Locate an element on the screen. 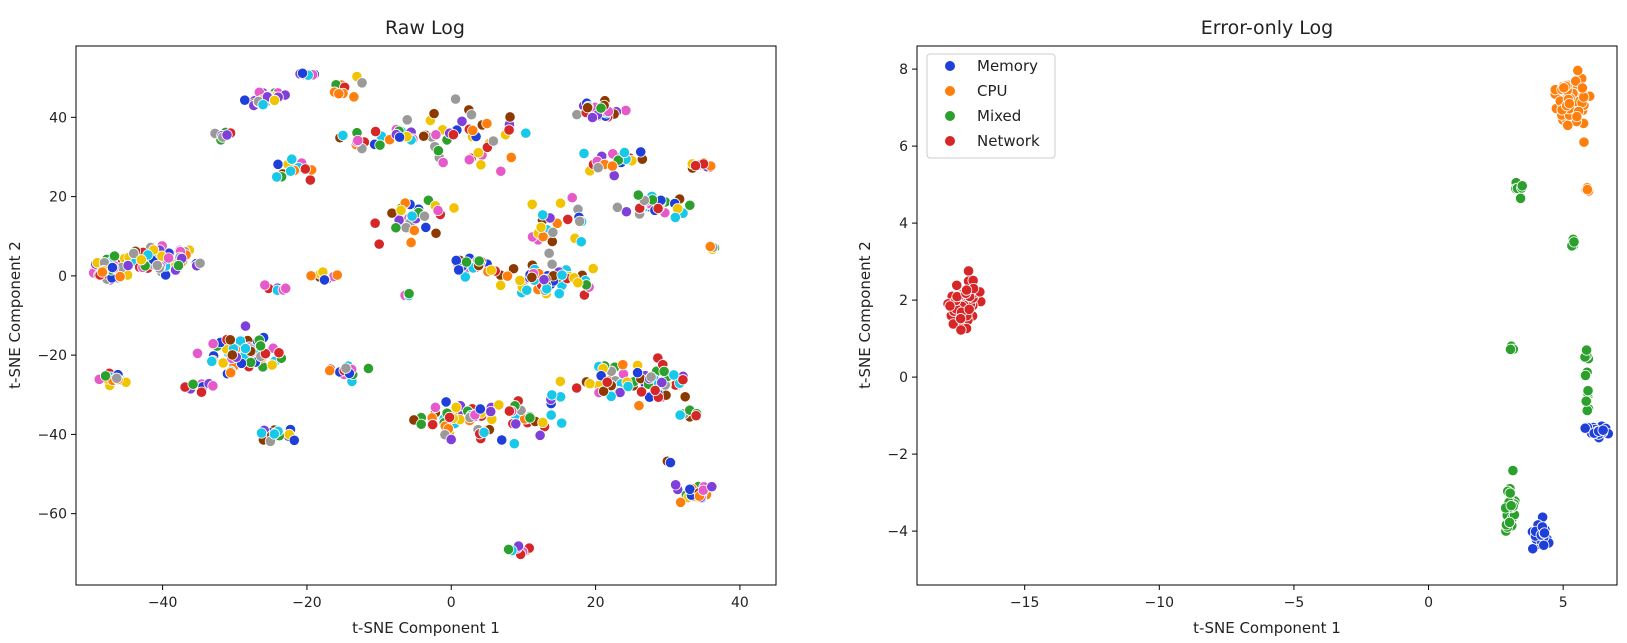 The image size is (1627, 643). x-tick-label: −40 is located at coordinates (163, 603).